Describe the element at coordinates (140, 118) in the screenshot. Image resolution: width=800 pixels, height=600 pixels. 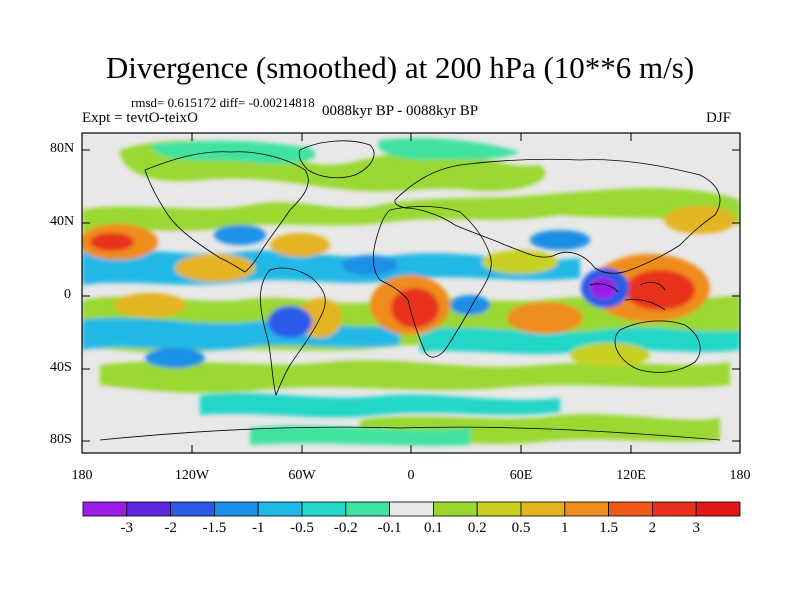
I see `experiment-label: Expt = tevtO-teixO` at that location.